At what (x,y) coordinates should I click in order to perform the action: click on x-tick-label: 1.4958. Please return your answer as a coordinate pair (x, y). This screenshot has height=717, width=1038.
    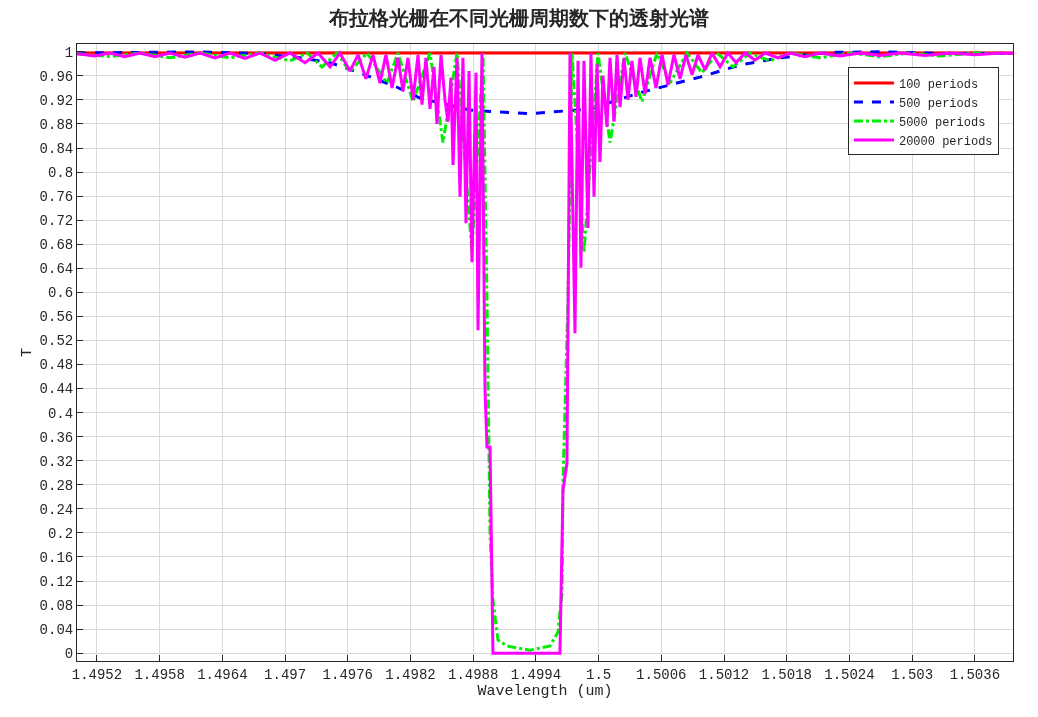
    Looking at the image, I should click on (159, 674).